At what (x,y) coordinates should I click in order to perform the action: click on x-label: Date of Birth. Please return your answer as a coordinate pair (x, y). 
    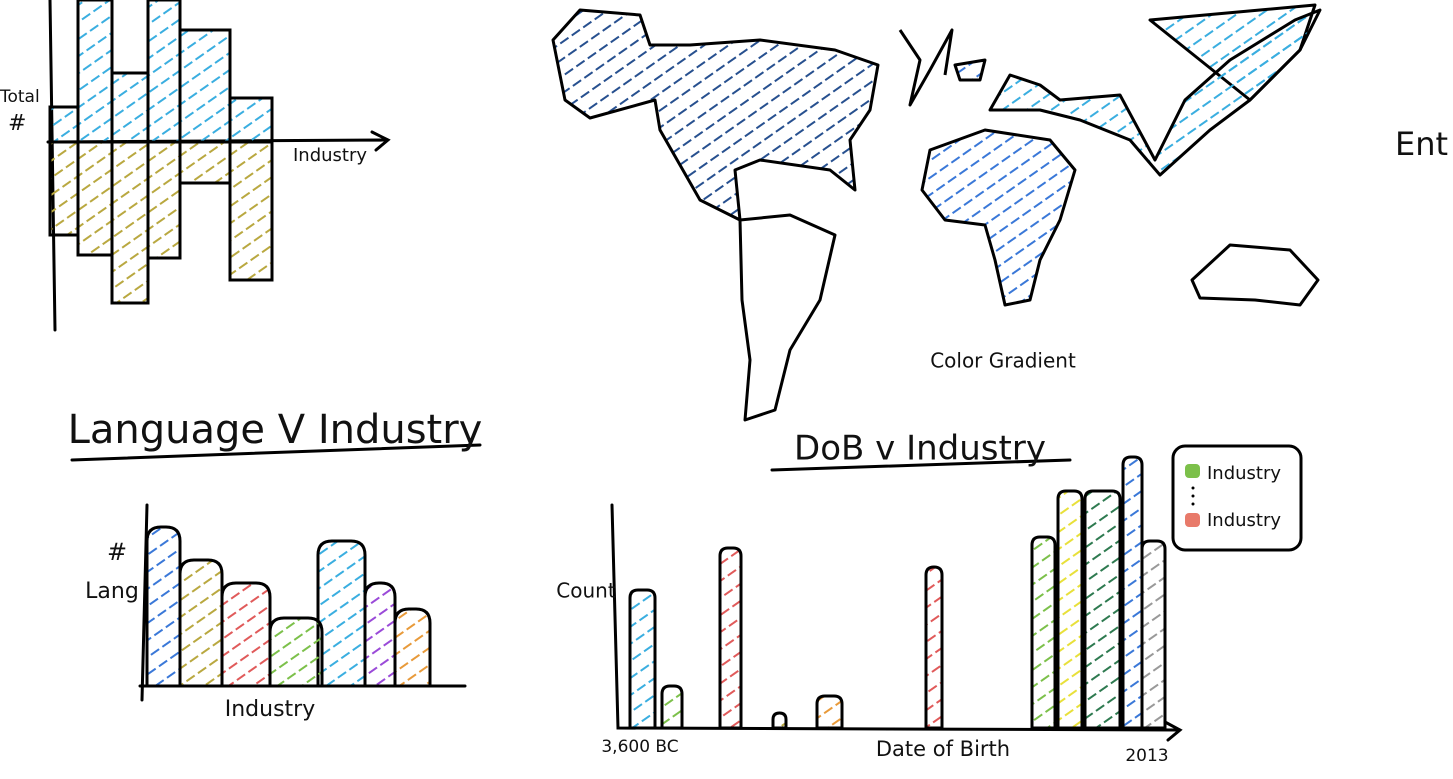
    Looking at the image, I should click on (943, 749).